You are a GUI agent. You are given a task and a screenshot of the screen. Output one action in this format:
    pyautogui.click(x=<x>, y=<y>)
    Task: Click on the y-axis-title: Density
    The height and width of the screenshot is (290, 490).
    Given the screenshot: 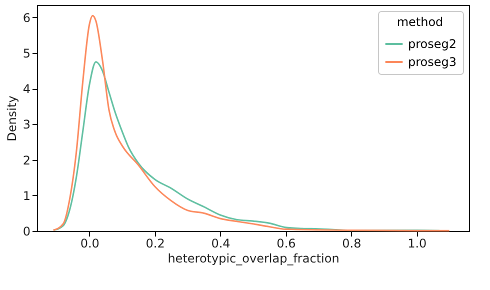 What is the action you would take?
    pyautogui.click(x=11, y=119)
    